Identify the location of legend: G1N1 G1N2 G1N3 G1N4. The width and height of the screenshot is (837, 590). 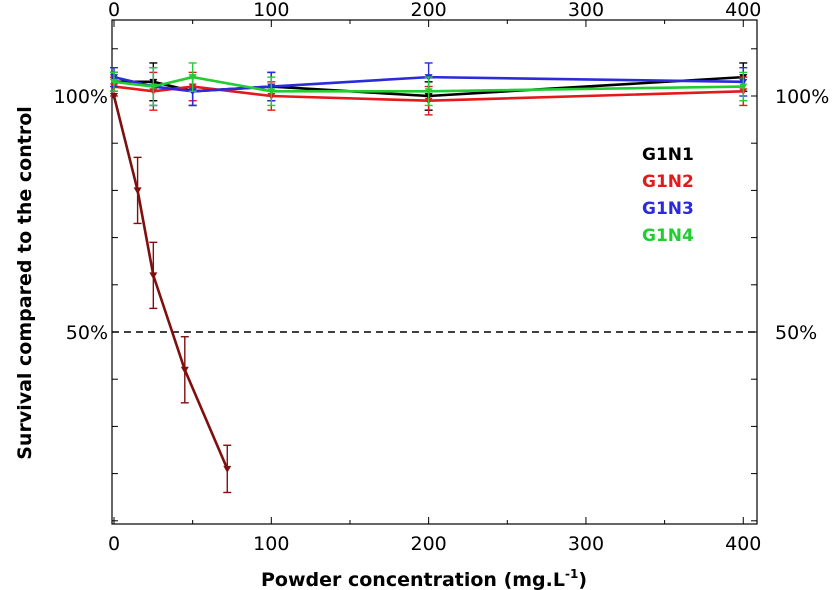
(668, 195).